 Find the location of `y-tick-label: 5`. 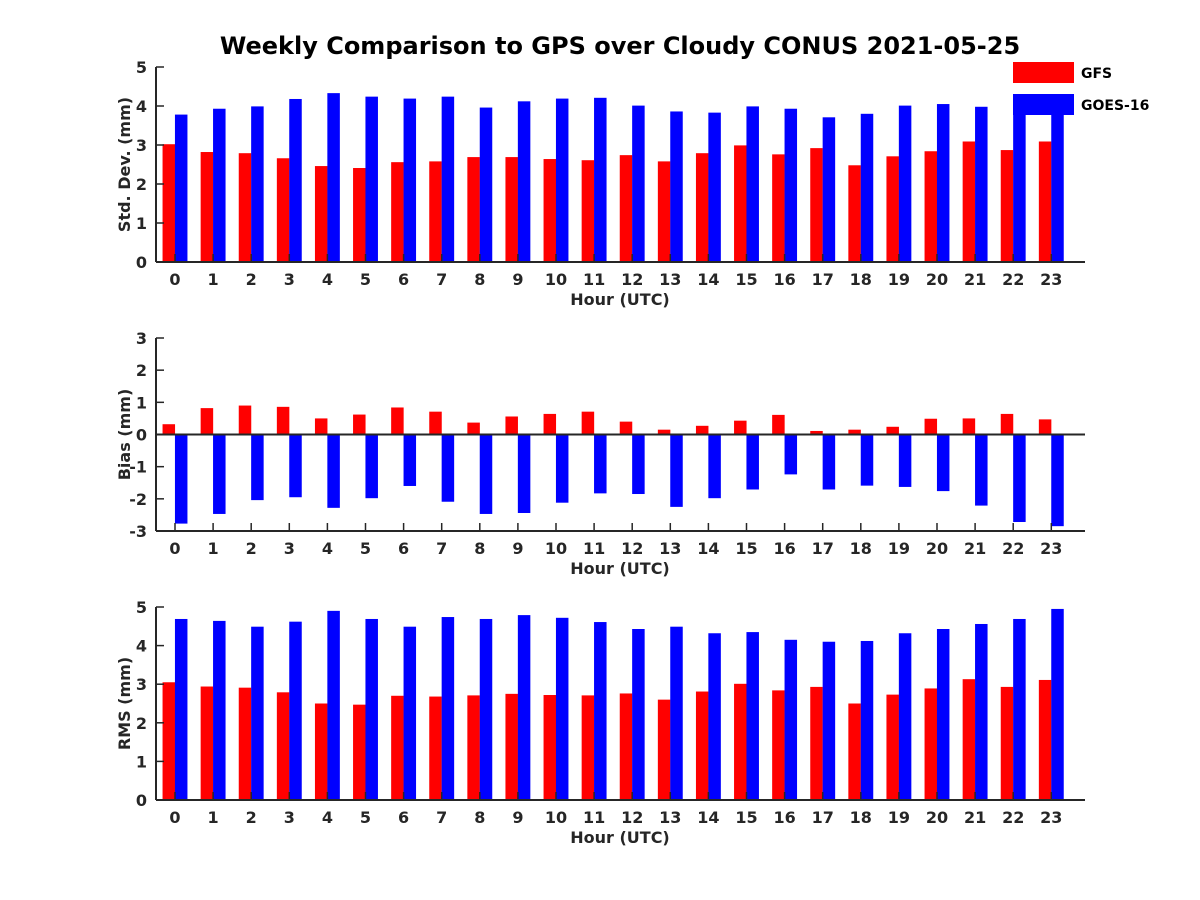

y-tick-label: 5 is located at coordinates (141, 67).